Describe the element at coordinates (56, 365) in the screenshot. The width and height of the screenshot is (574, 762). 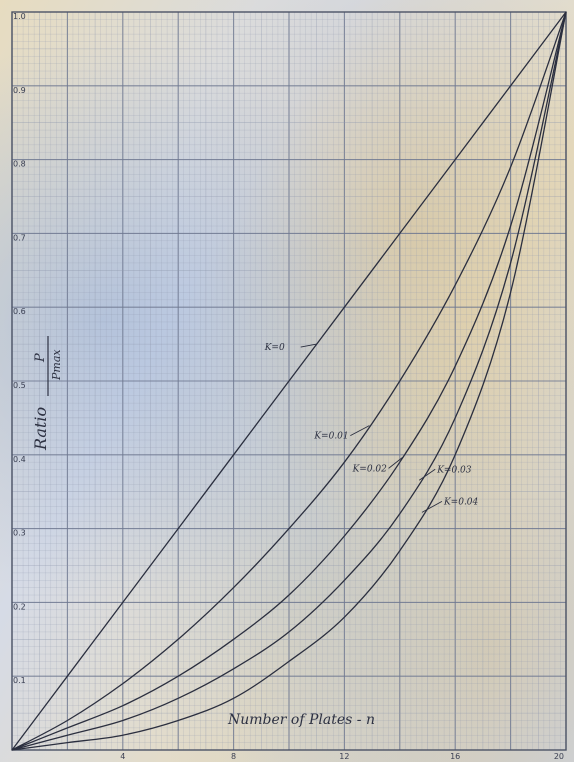
I see `y-fraction-denominator: Pmax` at that location.